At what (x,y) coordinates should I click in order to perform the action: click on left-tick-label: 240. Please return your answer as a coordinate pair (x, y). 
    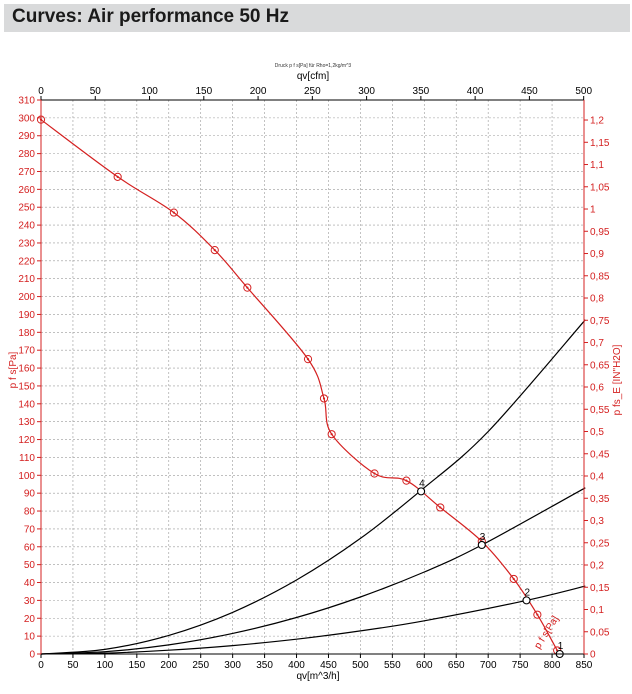
    Looking at the image, I should click on (26, 226).